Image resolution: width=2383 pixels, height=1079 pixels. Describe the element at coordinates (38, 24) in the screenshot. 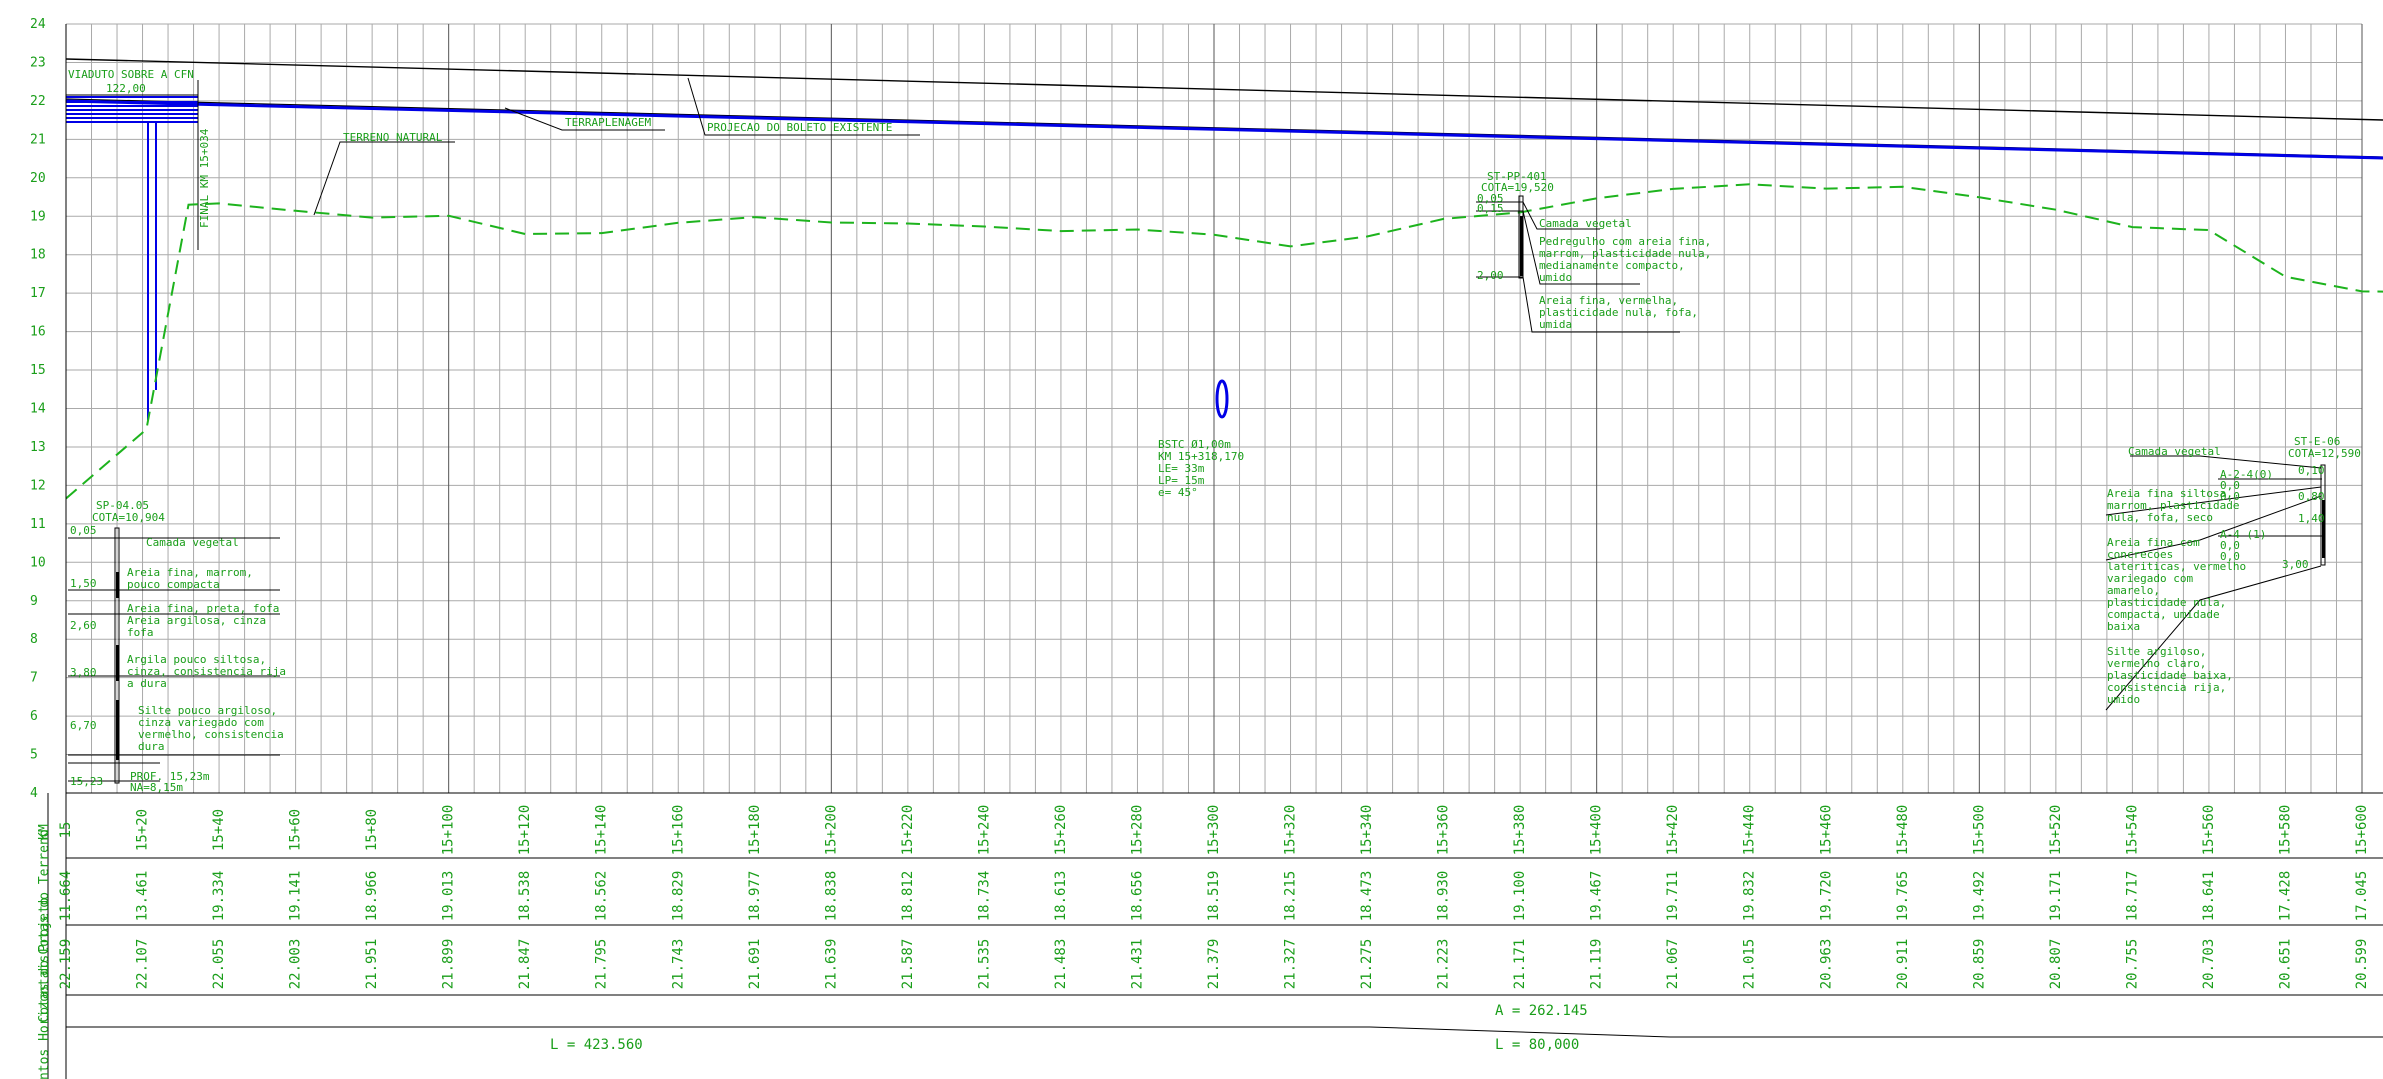

I see `elevation-tick-label: 24` at that location.